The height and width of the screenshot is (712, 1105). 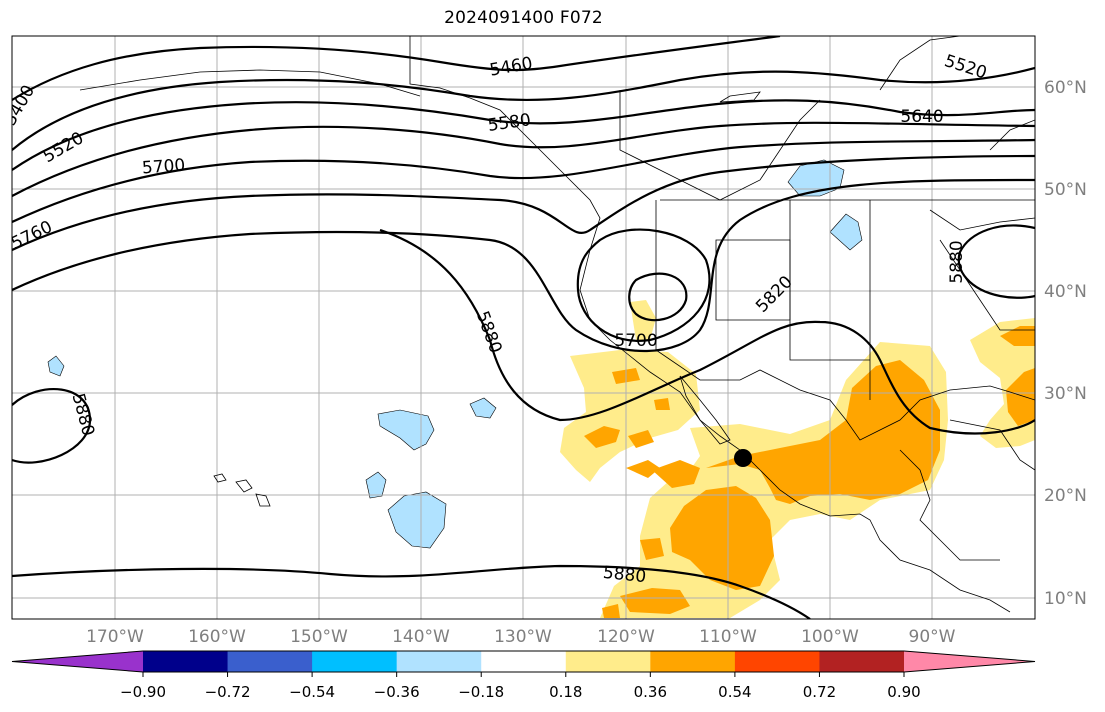 What do you see at coordinates (312, 692) in the screenshot?
I see `colorbar-tick-label: −0.54` at bounding box center [312, 692].